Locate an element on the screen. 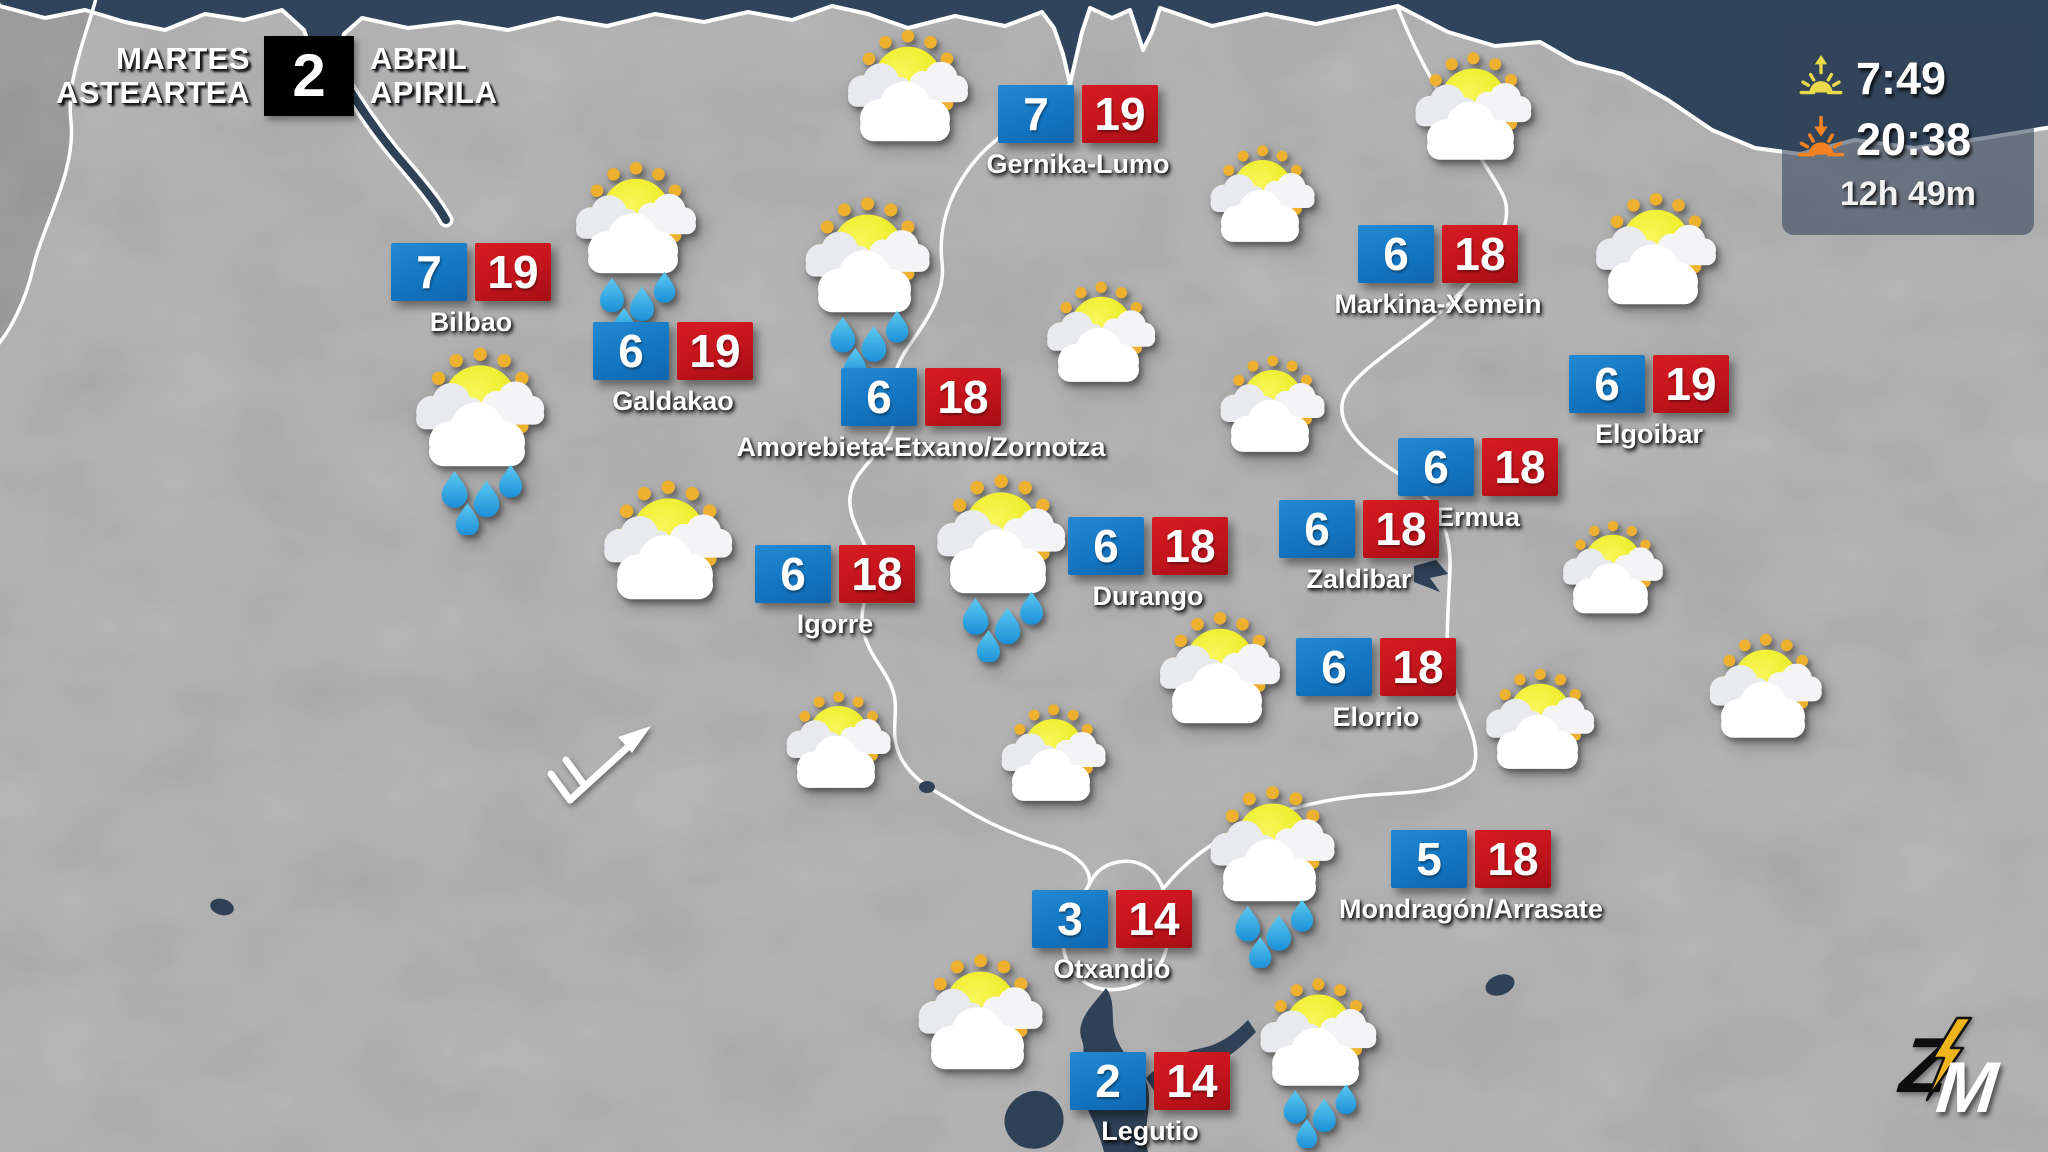 Image resolution: width=2048 pixels, height=1152 pixels. date-number: 2 is located at coordinates (309, 75).